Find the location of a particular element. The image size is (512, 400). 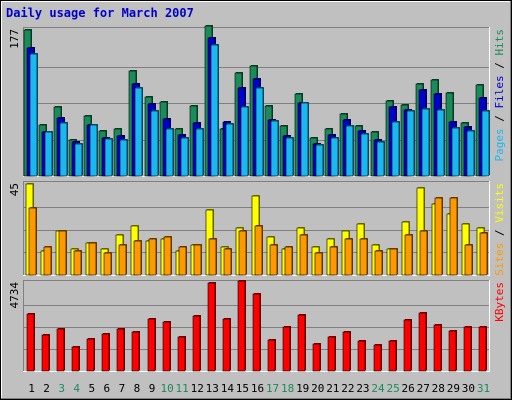

x-tick-label-day-22: 22 is located at coordinates (347, 388).